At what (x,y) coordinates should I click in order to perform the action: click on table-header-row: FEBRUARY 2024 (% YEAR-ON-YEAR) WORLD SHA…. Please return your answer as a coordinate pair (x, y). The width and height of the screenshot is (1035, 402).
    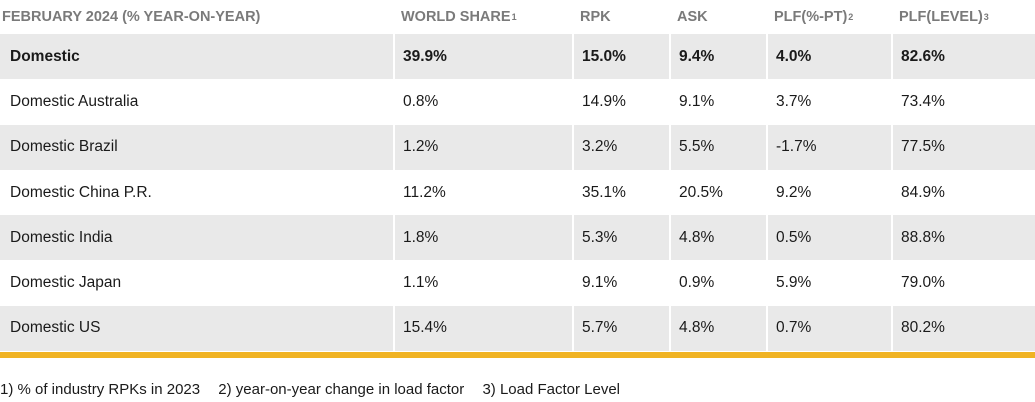
    Looking at the image, I should click on (517, 16).